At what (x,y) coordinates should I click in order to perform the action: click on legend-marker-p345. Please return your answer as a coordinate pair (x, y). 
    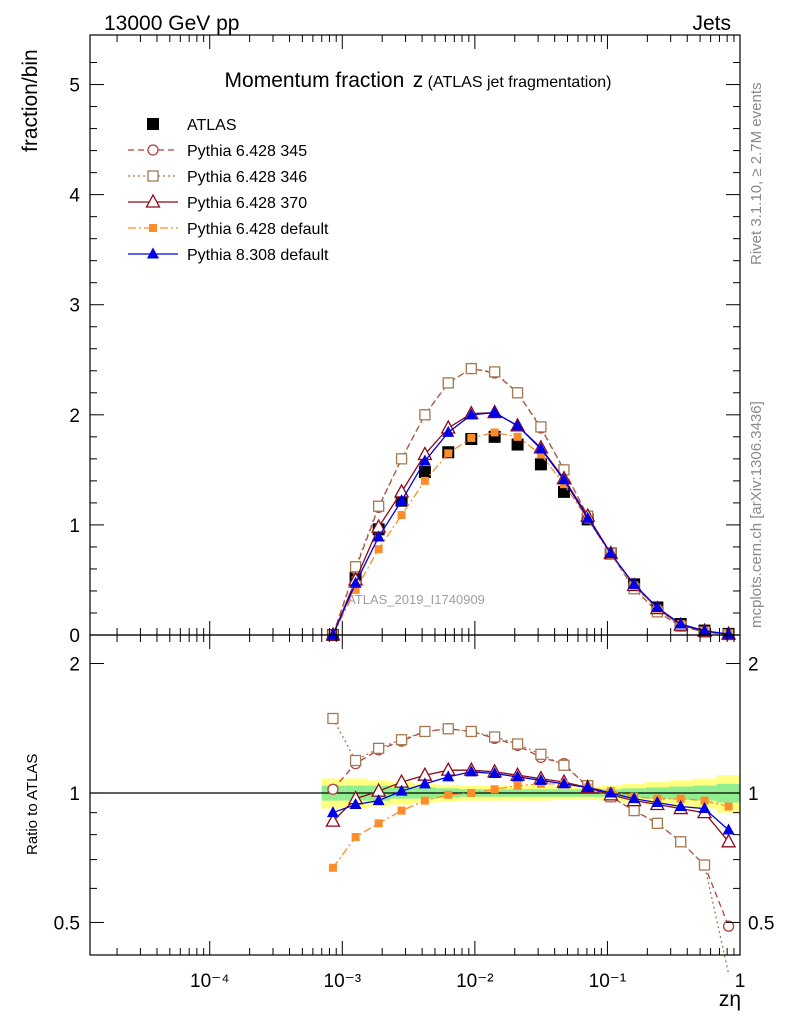
    Looking at the image, I should click on (153, 150).